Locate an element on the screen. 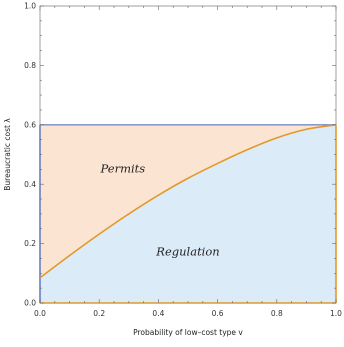 This screenshot has width=344, height=347. x-tick-label: 0.0 is located at coordinates (40, 313).